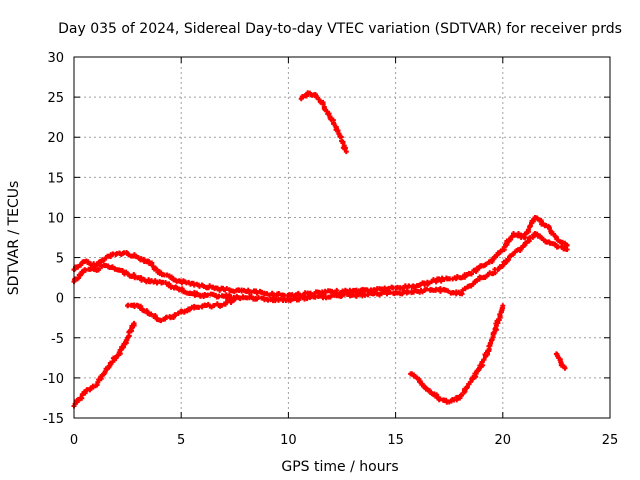 This screenshot has width=640, height=480. I want to click on x-tick-labels: 0 5 10 15 20 25, so click(344, 440).